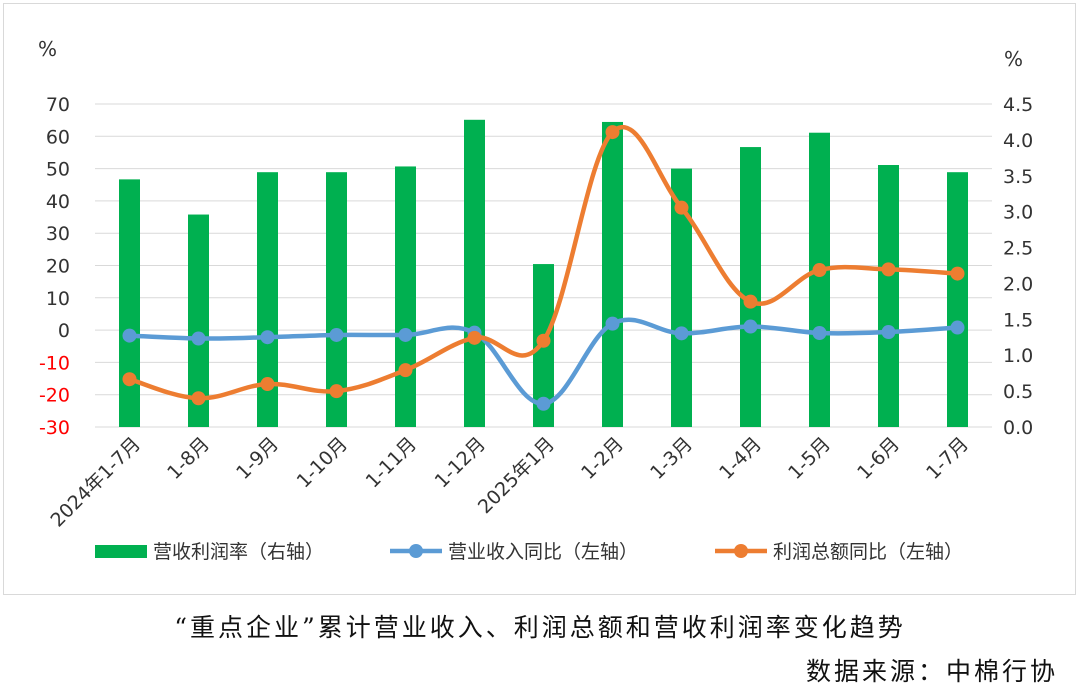 This screenshot has height=694, width=1080. I want to click on right-tick-label: 1.0, so click(1018, 356).